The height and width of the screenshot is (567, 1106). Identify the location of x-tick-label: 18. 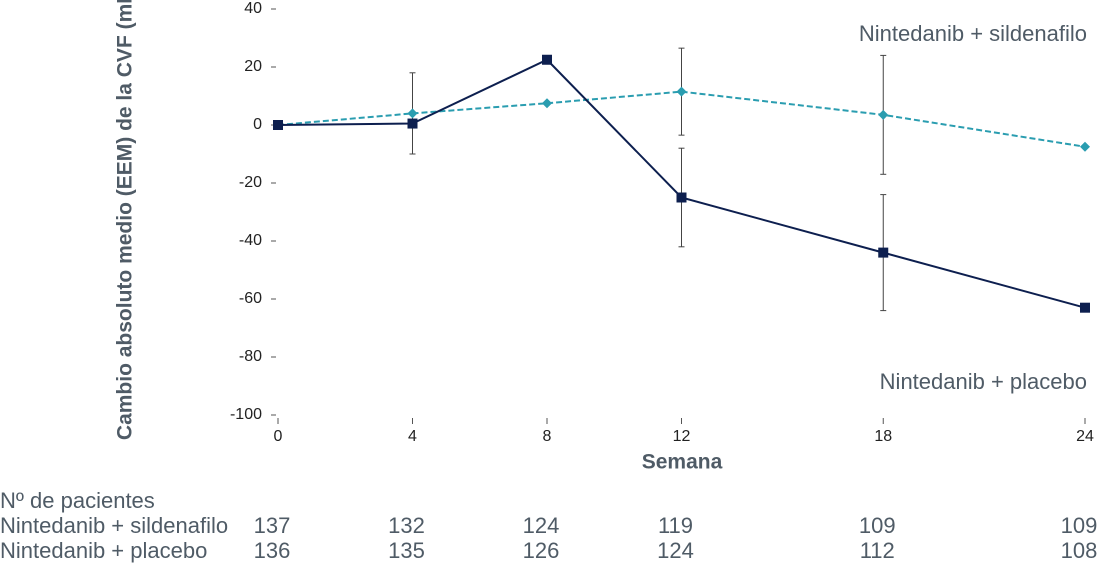
(883, 436).